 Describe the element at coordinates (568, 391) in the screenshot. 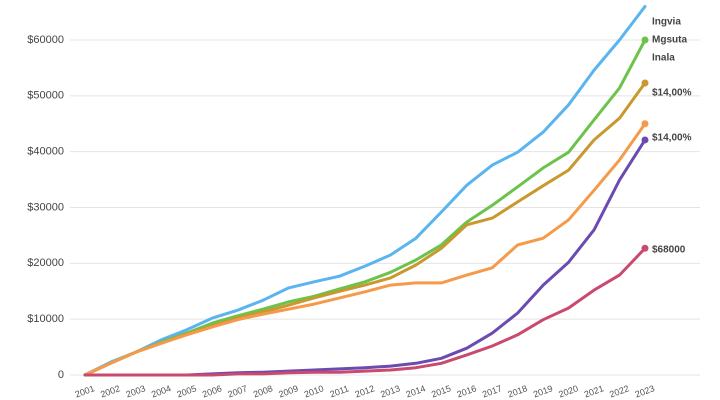

I see `x-tick-label: 2020` at that location.